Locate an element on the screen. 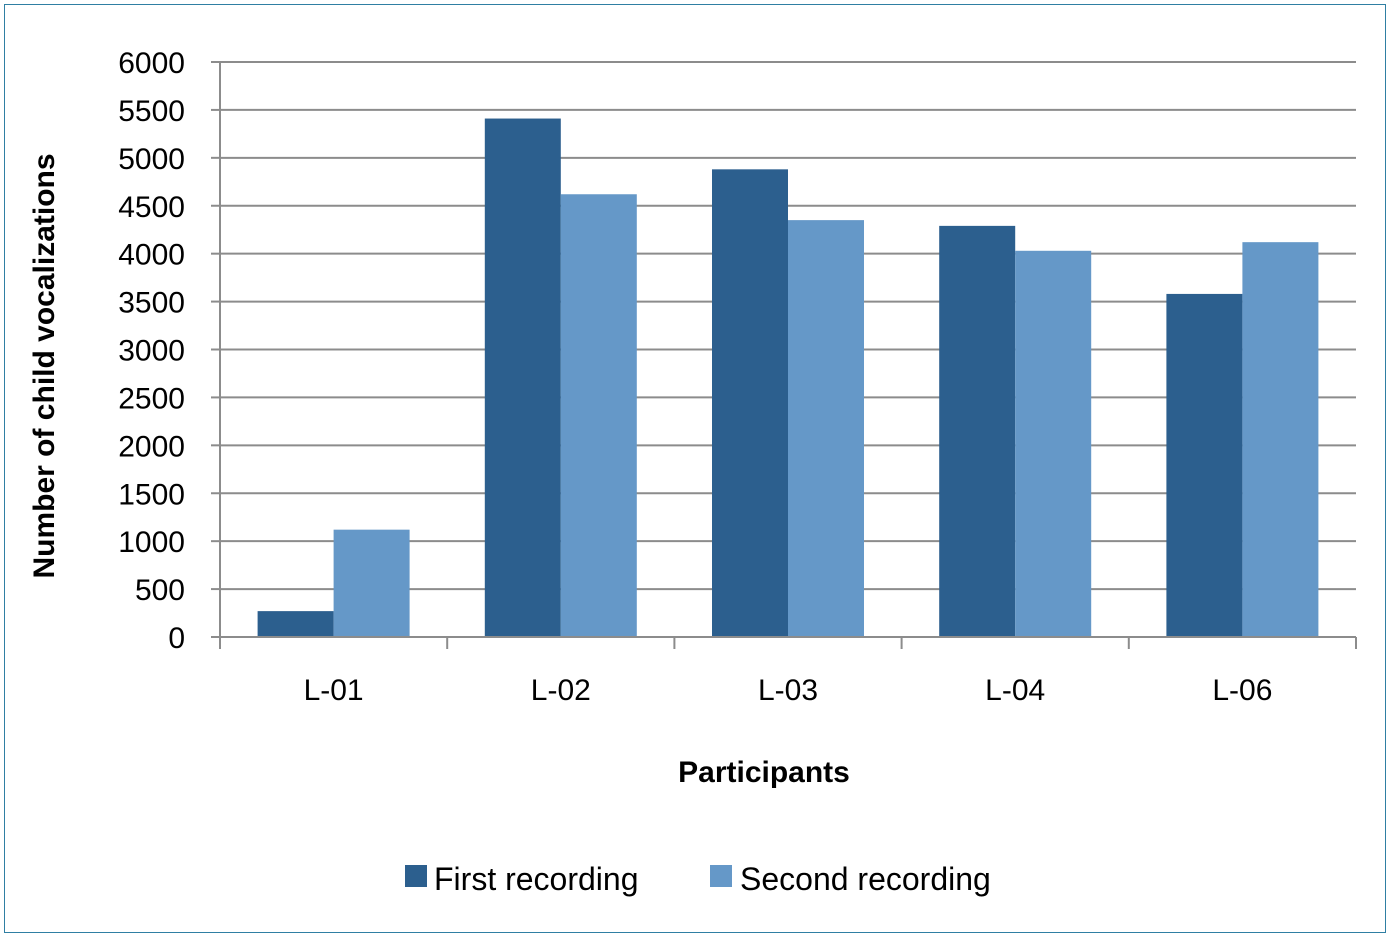 This screenshot has height=939, width=1392. y-tick-label: 4500 is located at coordinates (151, 207).